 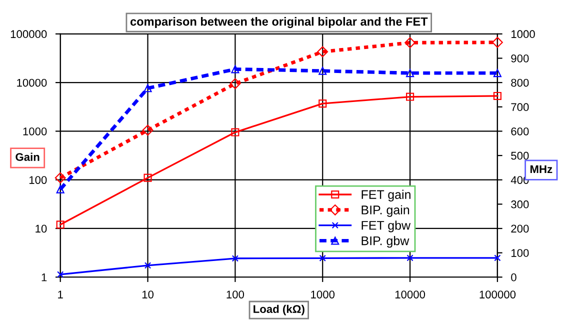 What do you see at coordinates (28, 34) in the screenshot?
I see `y-tick-label: 100000` at bounding box center [28, 34].